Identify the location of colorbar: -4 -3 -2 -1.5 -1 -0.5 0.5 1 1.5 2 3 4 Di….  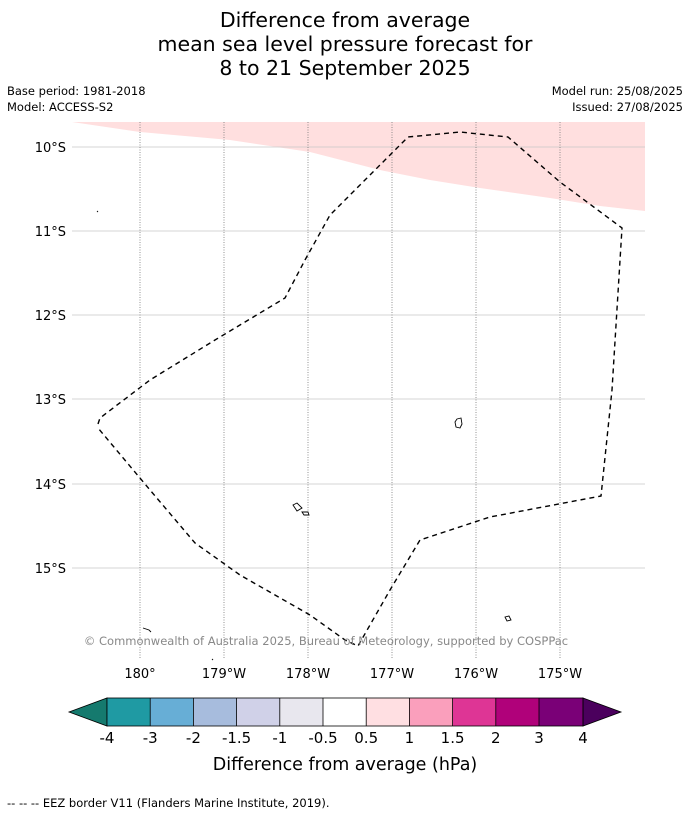
(345, 736).